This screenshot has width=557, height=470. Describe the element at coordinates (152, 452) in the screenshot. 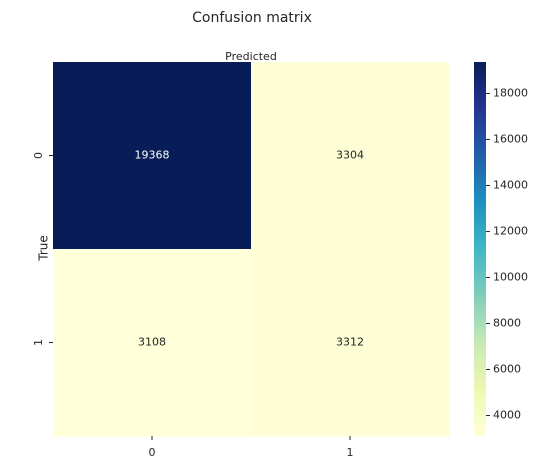

I see `x-tick-label: 0` at that location.